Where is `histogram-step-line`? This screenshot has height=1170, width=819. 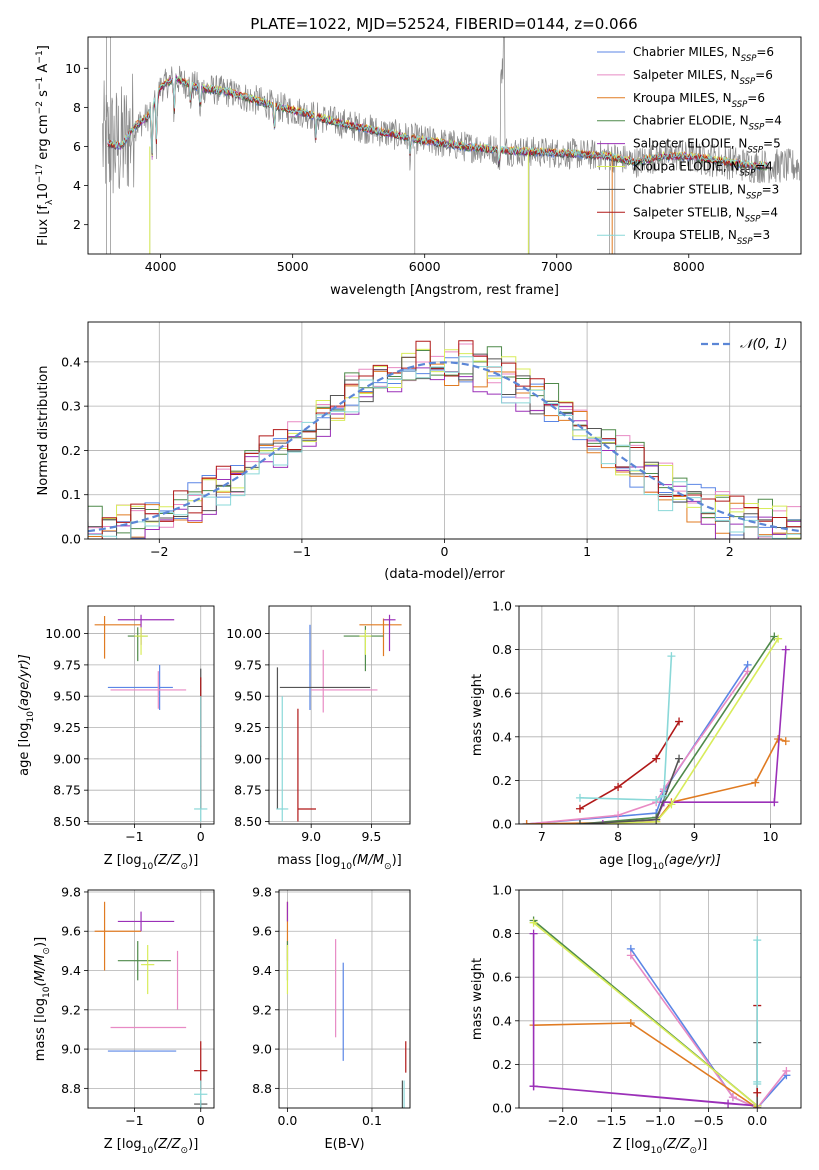
histogram-step-line is located at coordinates (444, 447).